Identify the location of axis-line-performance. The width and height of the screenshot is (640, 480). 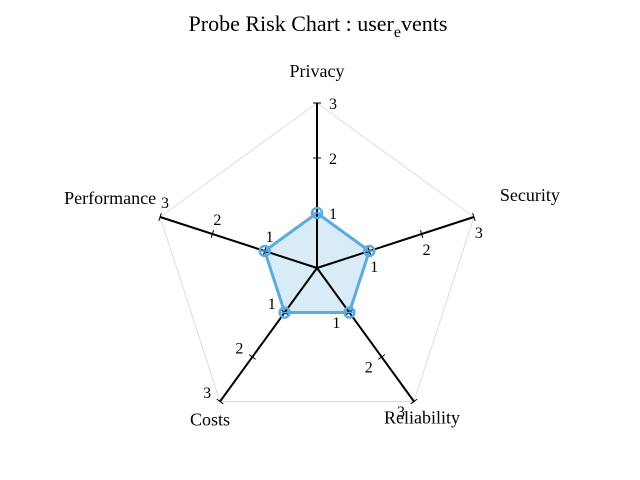
(238, 242).